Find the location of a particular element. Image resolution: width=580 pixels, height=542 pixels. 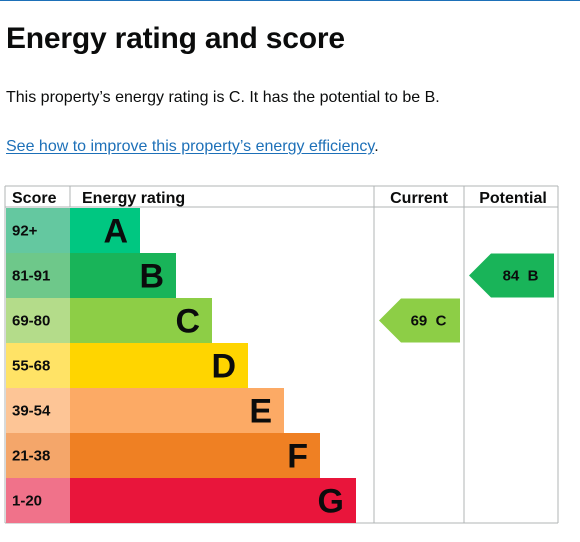

band-letter-b: B is located at coordinates (151, 277).